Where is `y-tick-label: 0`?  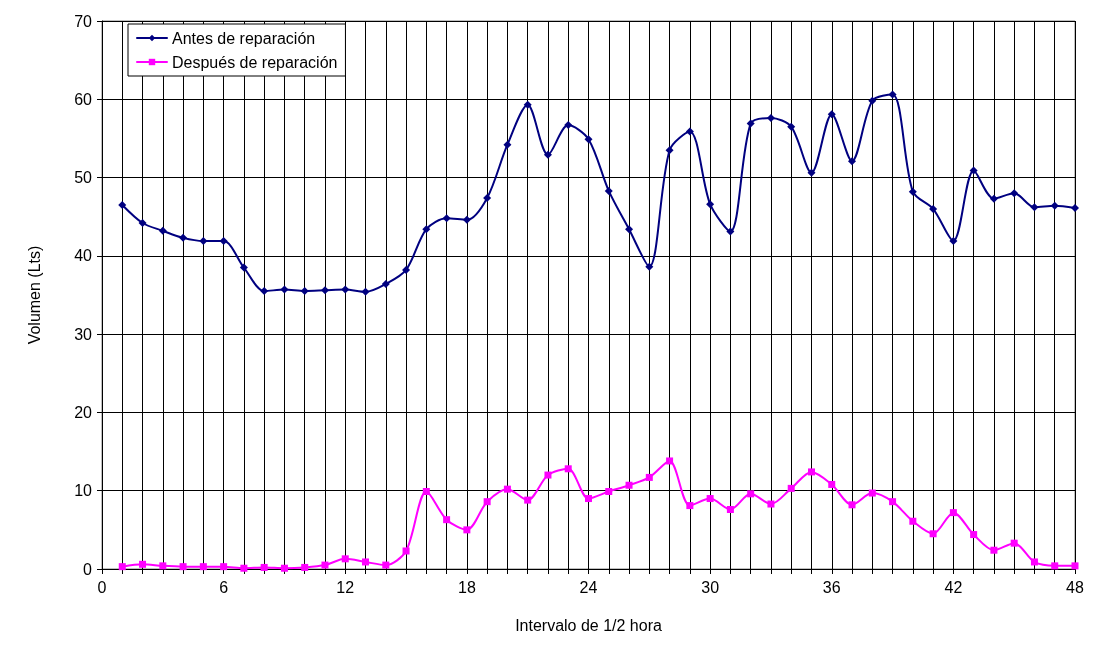
y-tick-label: 0 is located at coordinates (88, 569).